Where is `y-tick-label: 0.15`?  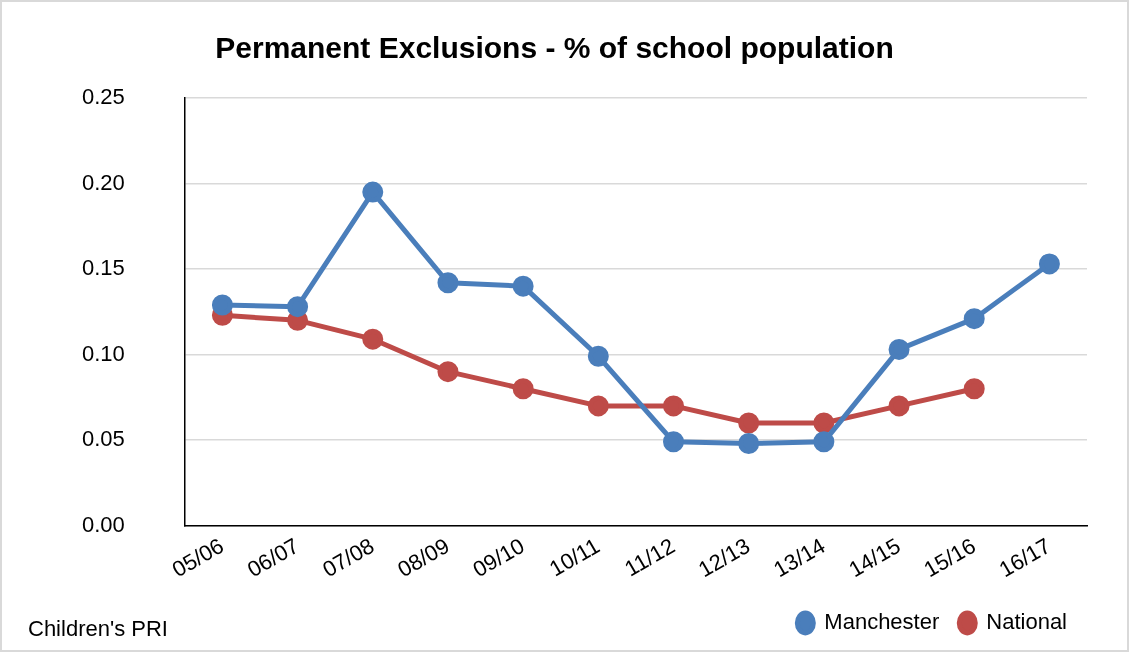 y-tick-label: 0.15 is located at coordinates (103, 268).